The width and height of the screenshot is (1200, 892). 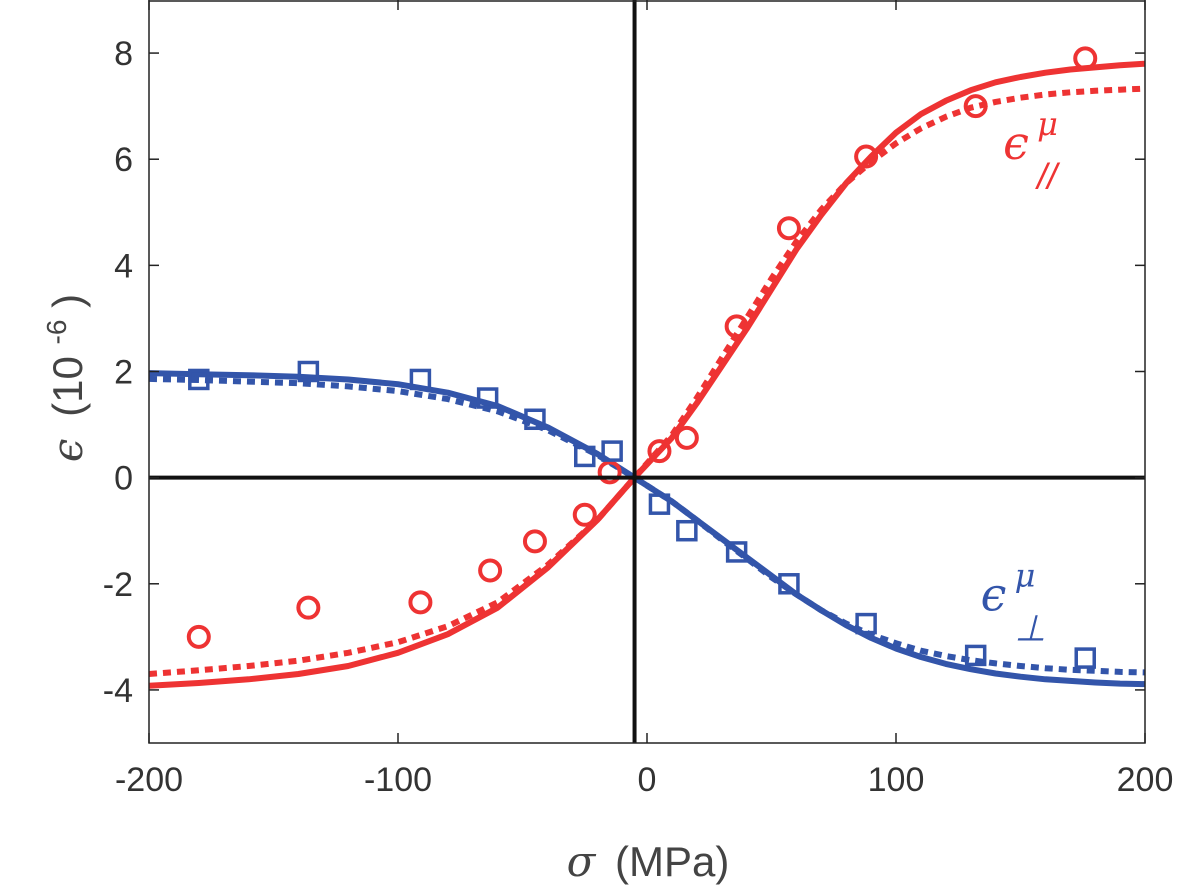 What do you see at coordinates (123, 479) in the screenshot?
I see `y-tick-label: 0` at bounding box center [123, 479].